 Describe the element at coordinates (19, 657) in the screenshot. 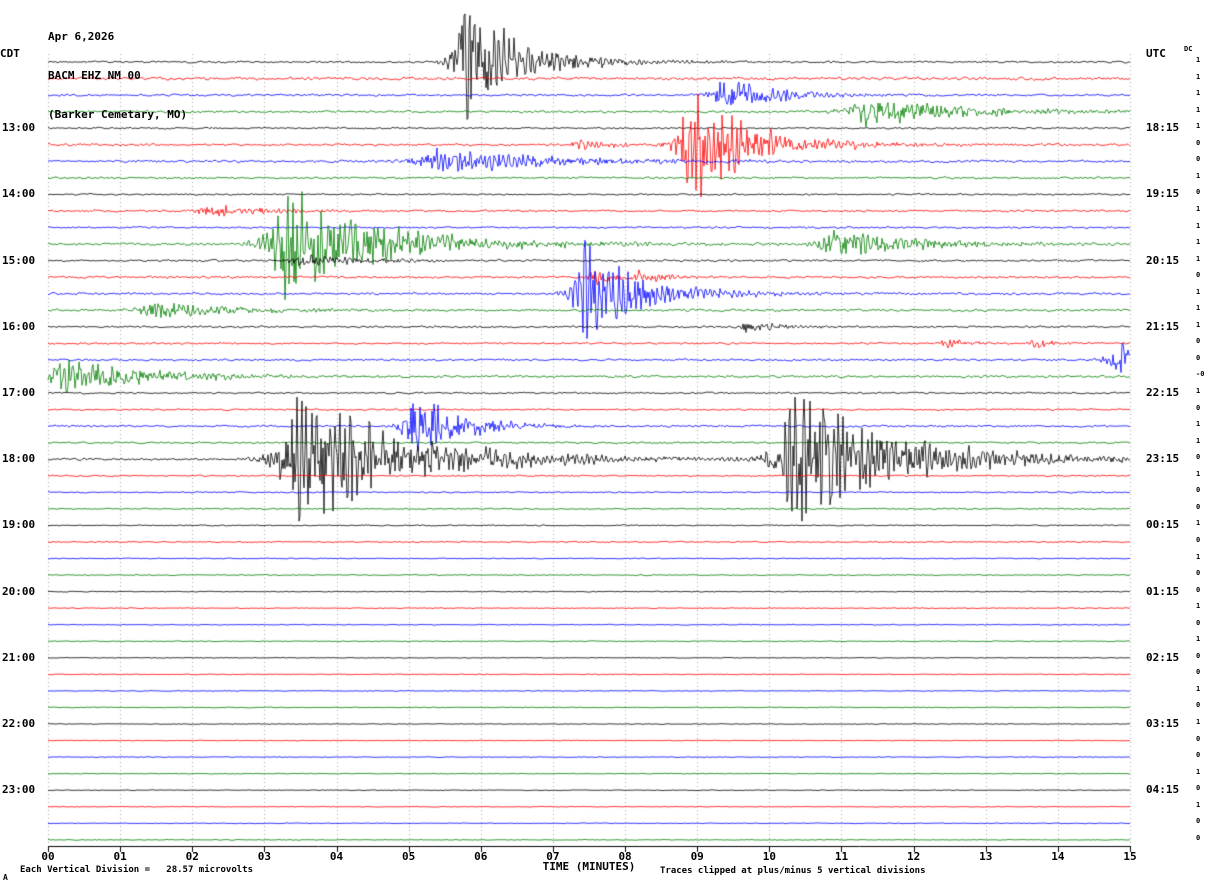

I see `hour-label-cdt: 21:00` at that location.